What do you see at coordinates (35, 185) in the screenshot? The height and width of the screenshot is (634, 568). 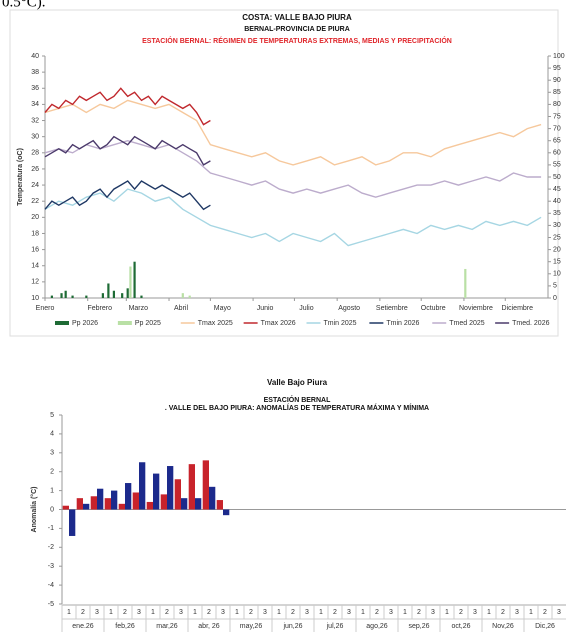 I see `y-tick-label: 24` at bounding box center [35, 185].